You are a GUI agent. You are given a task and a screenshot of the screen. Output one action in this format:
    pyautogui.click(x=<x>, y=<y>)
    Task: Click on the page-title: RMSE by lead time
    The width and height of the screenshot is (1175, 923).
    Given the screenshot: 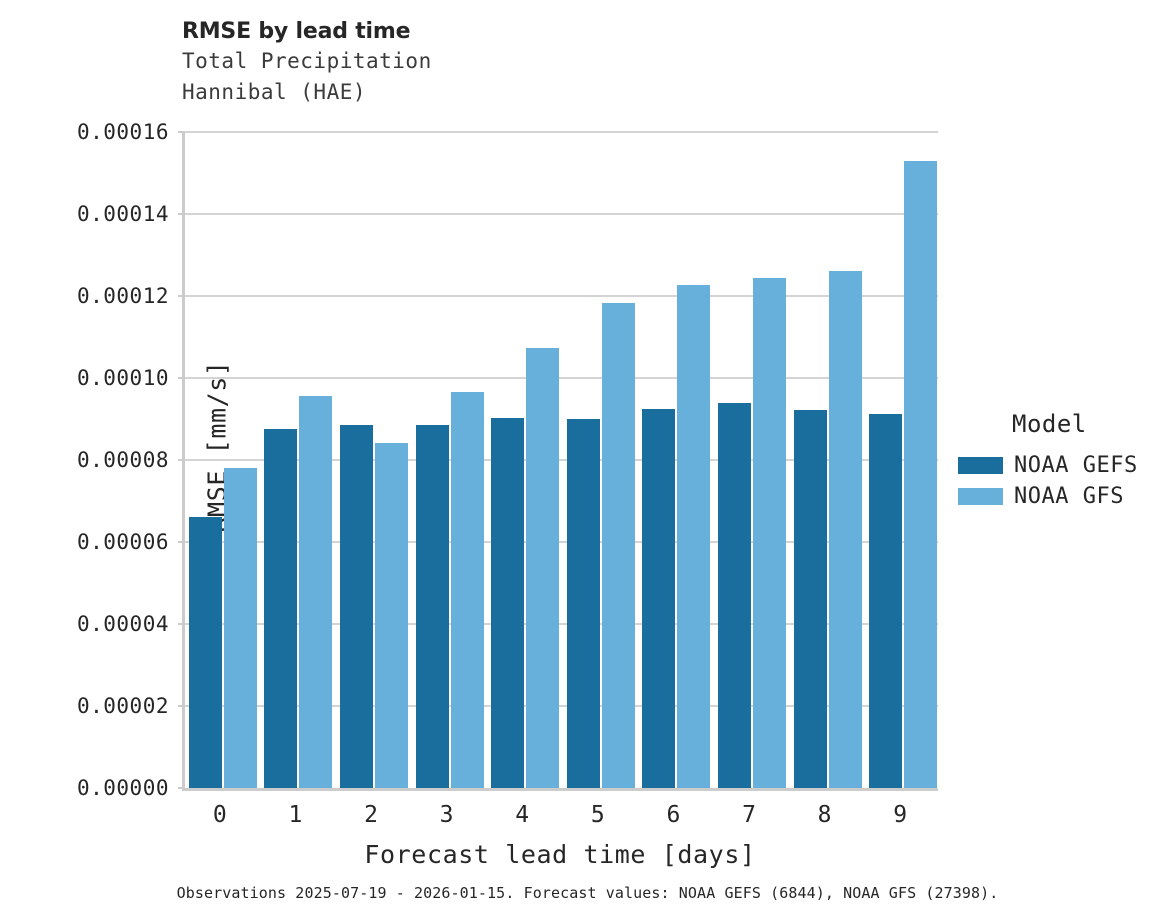 What is the action you would take?
    pyautogui.click(x=296, y=31)
    